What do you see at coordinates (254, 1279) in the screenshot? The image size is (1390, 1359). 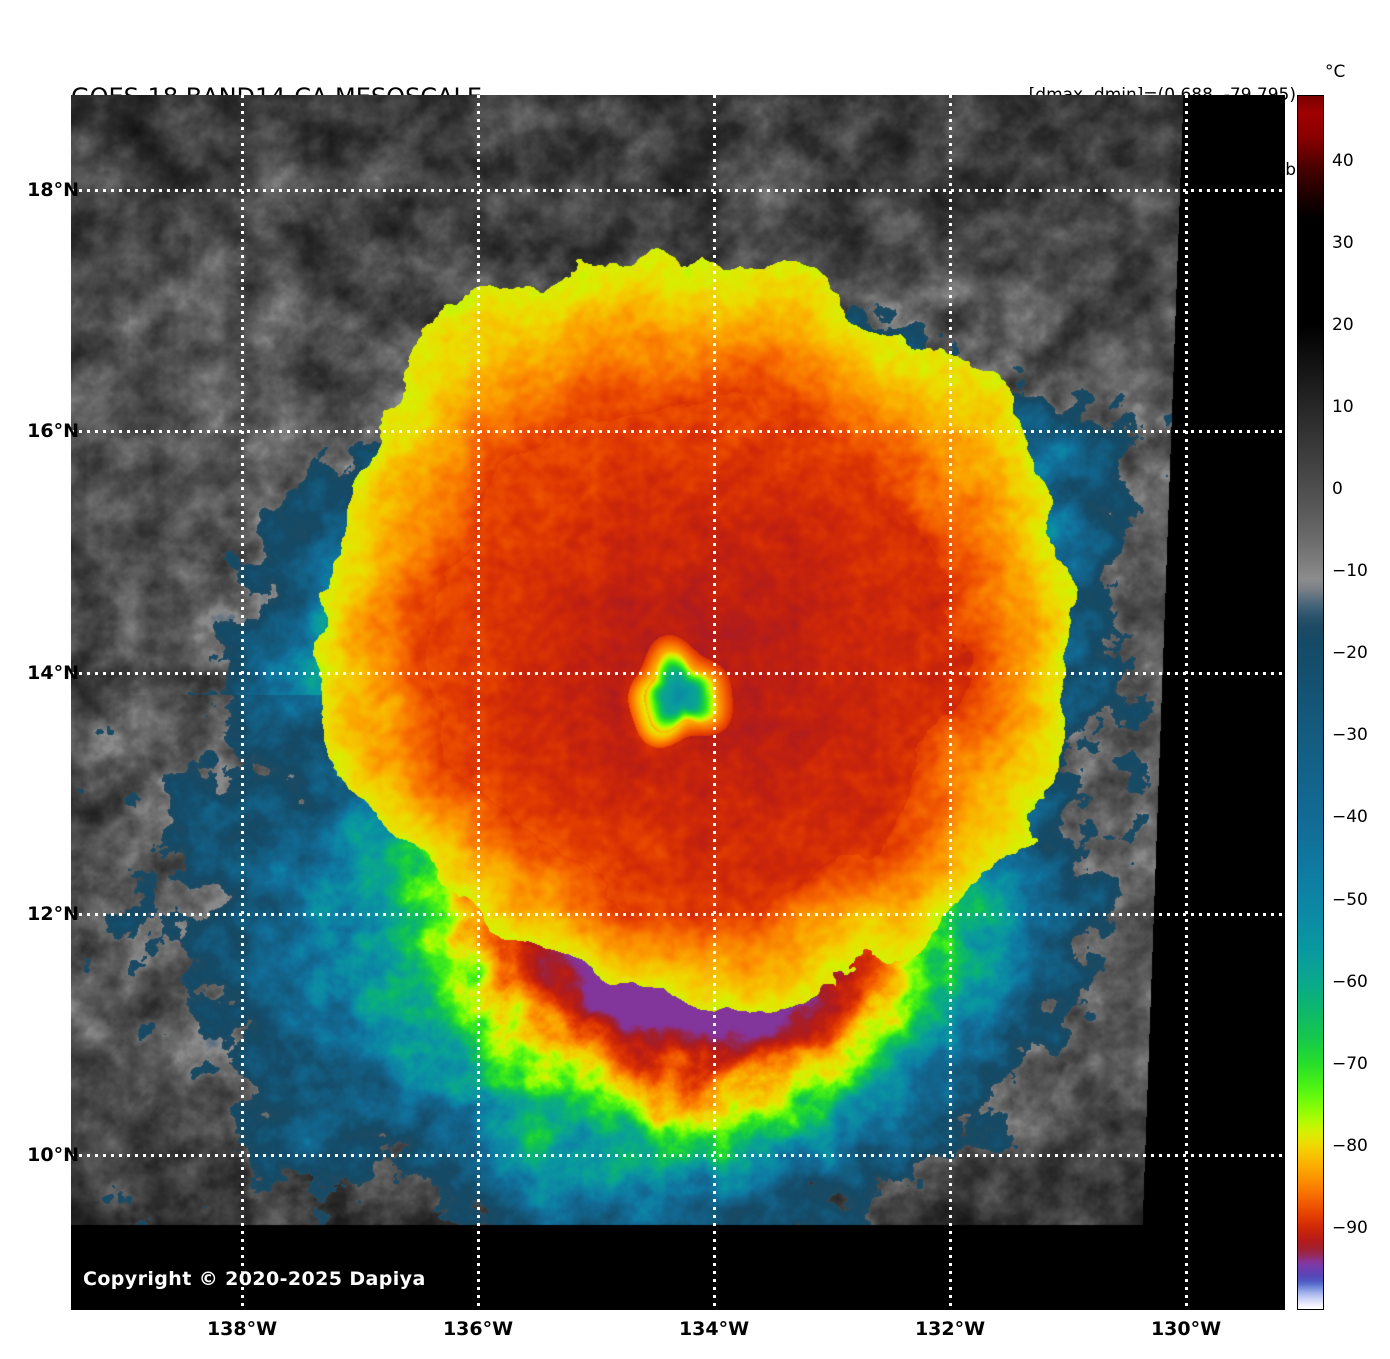 I see `copyright-notice: Copyright © 2020-2025 Dapiya` at bounding box center [254, 1279].